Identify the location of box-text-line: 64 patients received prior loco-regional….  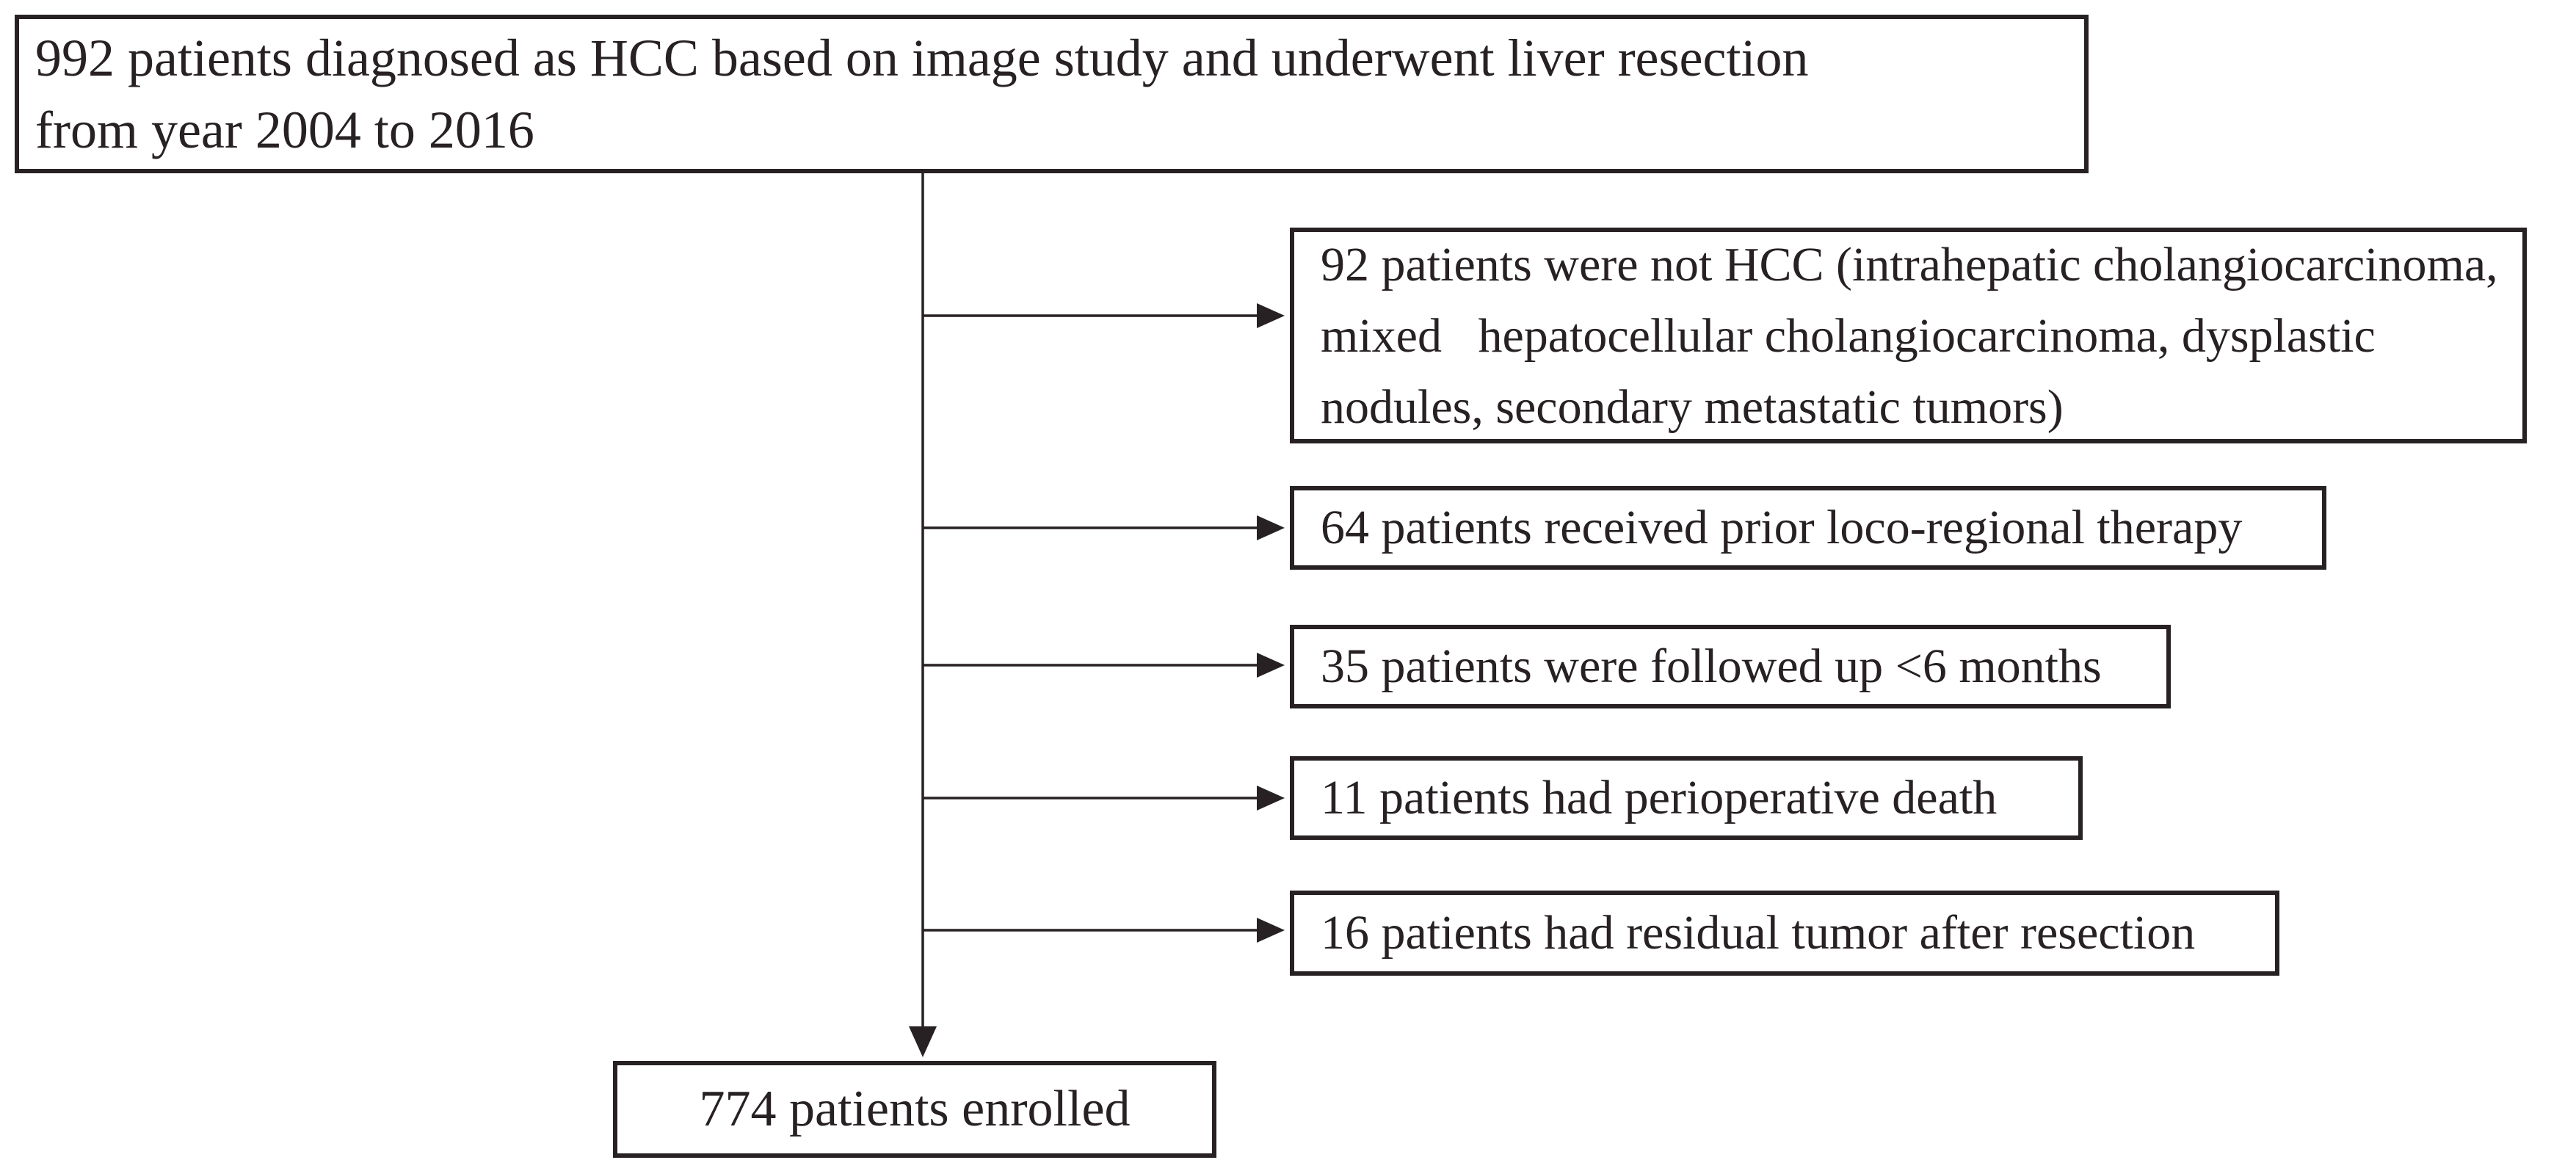
(1782, 527).